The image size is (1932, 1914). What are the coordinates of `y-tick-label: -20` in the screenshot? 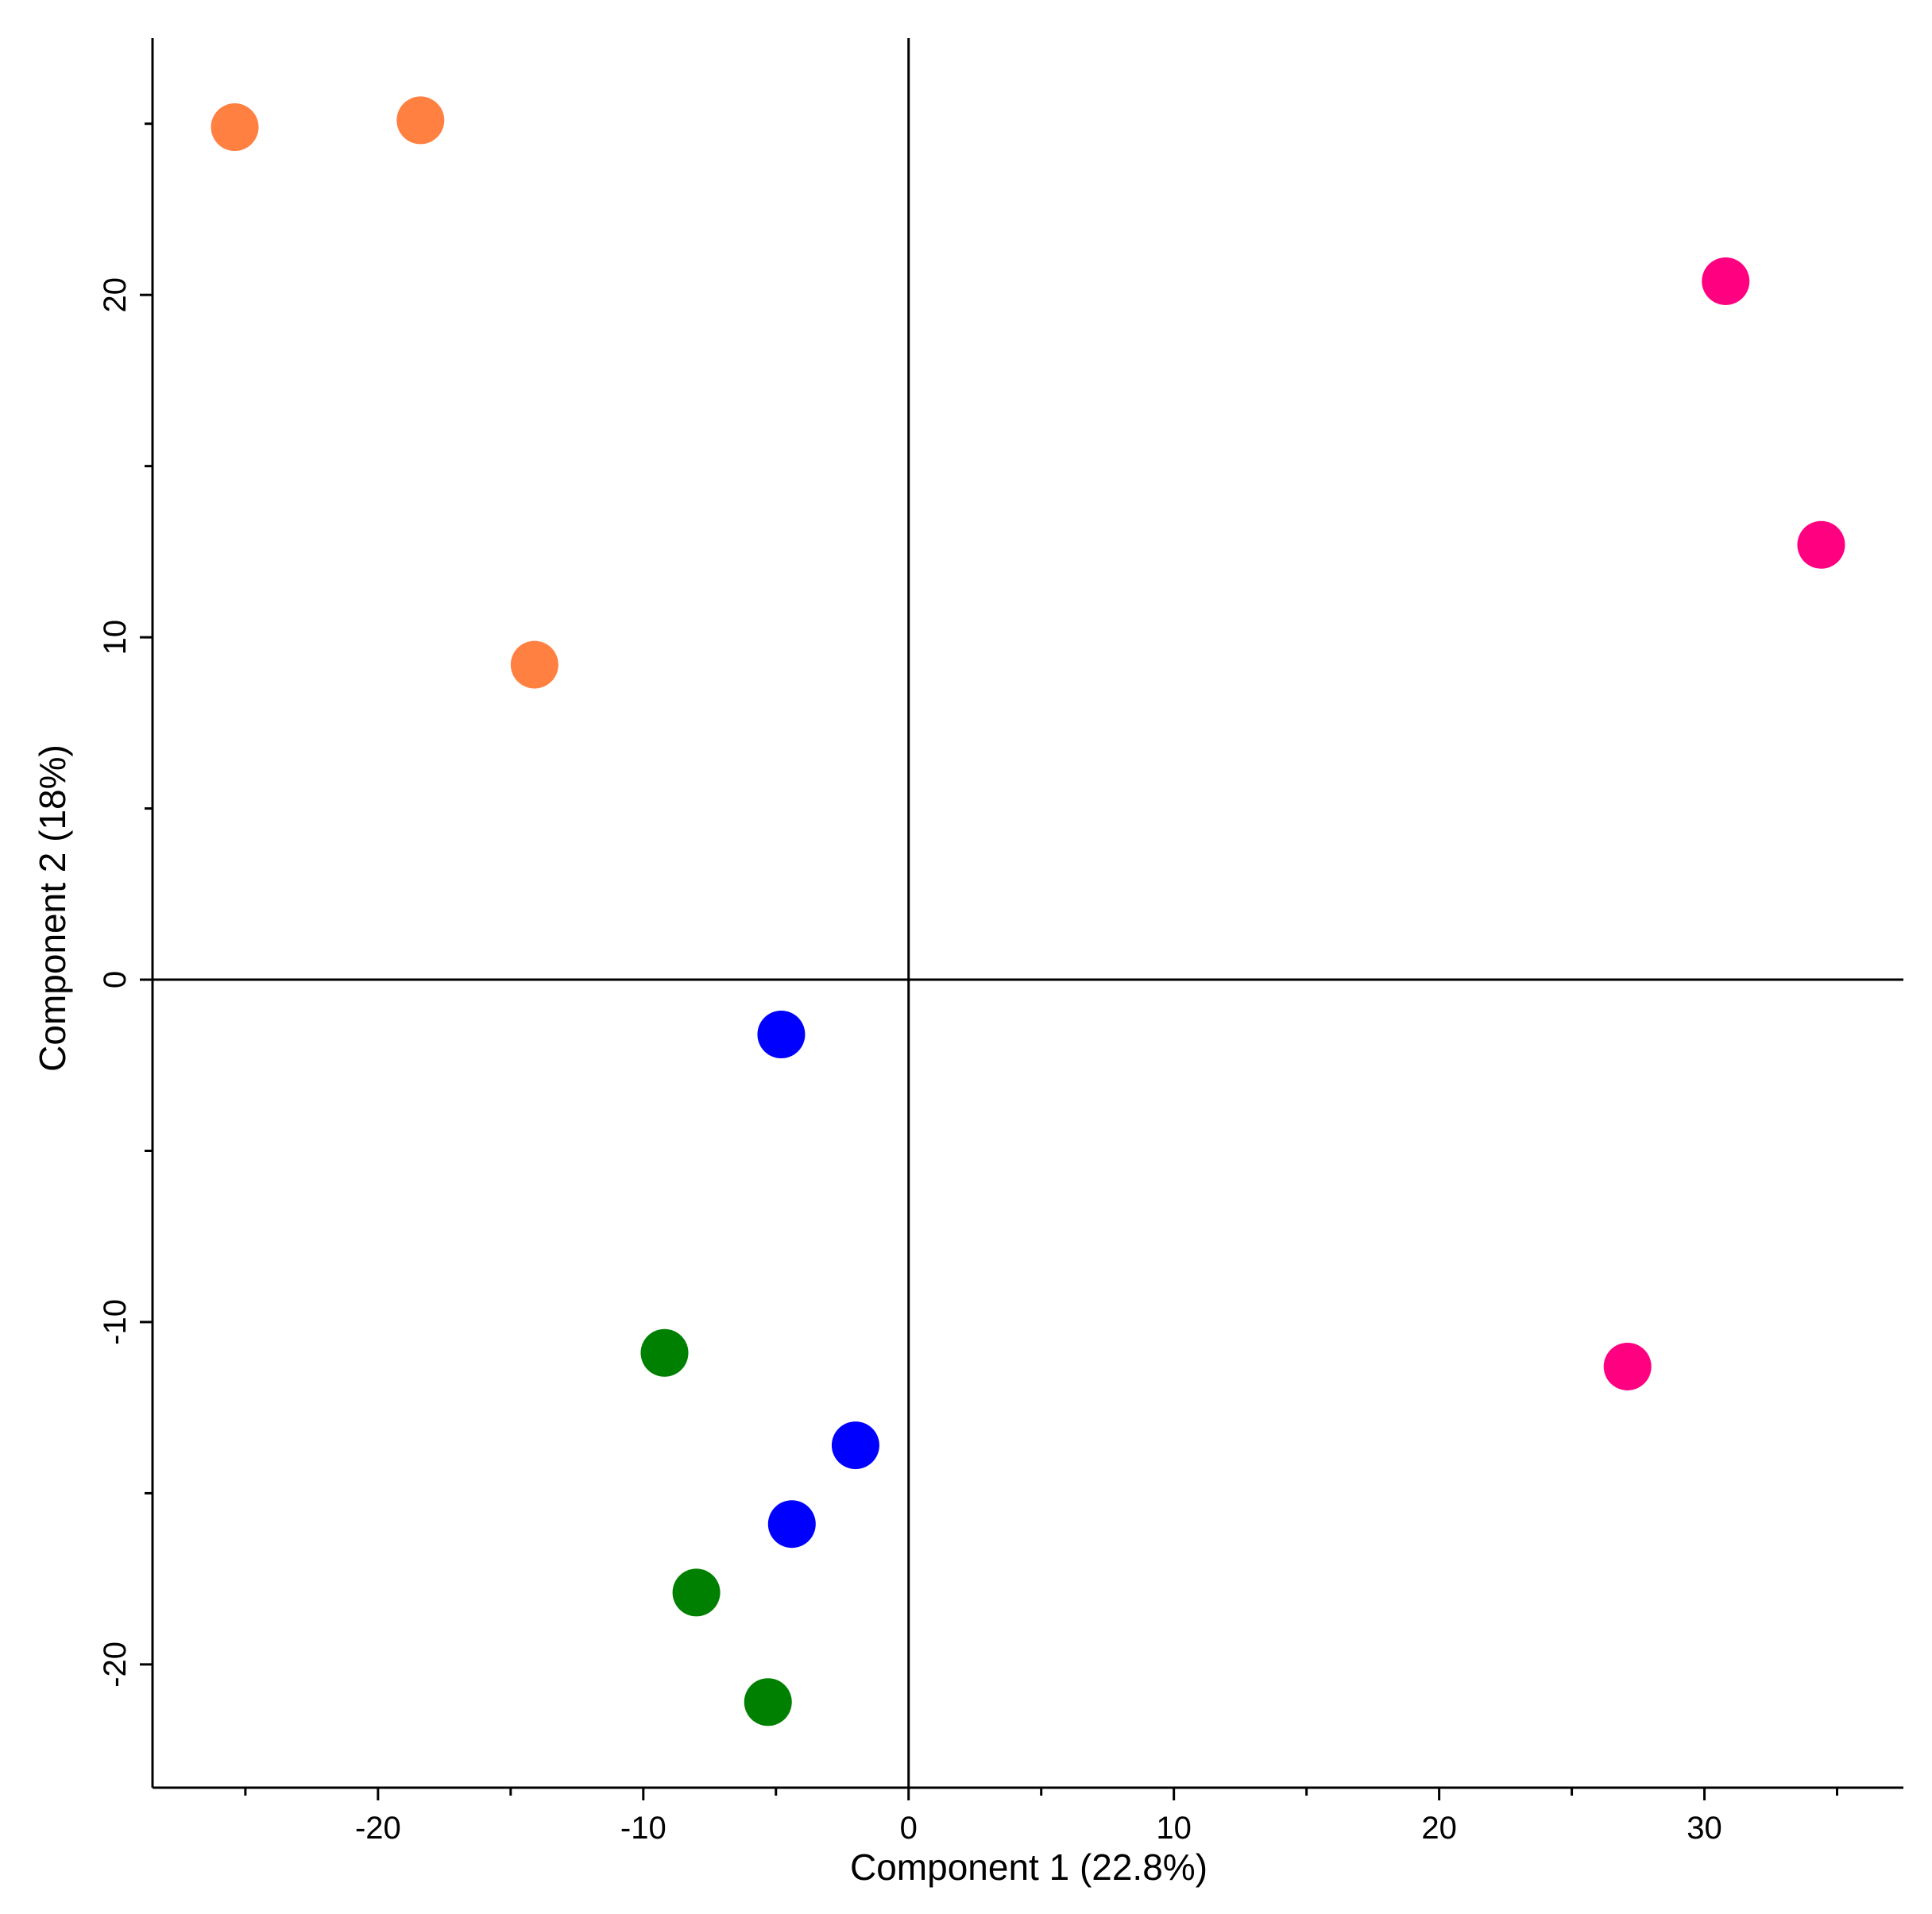 It's located at (116, 1664).